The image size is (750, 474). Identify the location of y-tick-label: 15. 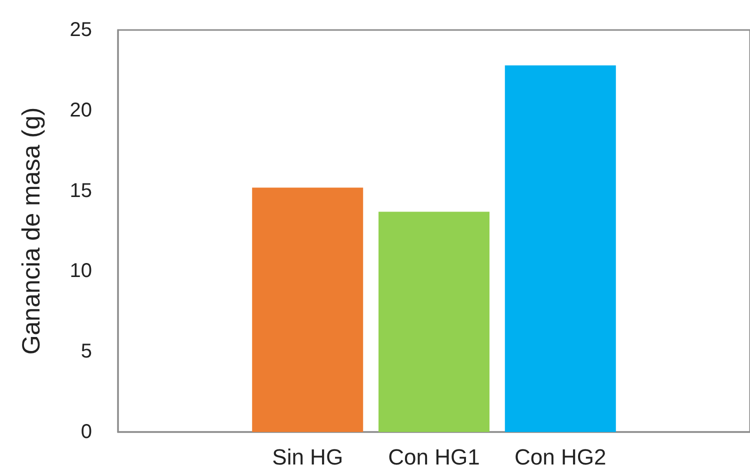
(81, 191).